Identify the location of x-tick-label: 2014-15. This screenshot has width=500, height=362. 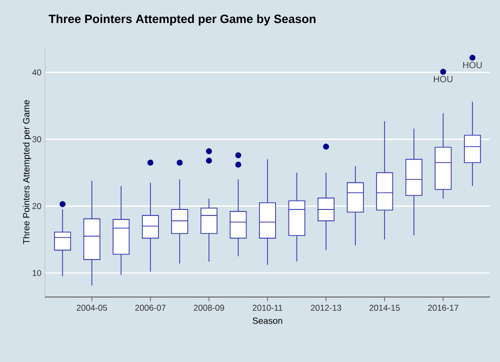
(384, 307).